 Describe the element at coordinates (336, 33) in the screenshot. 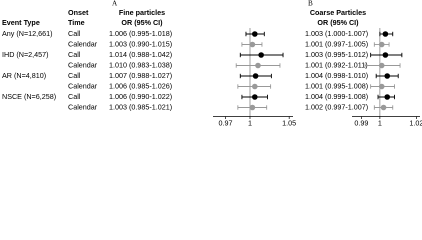

I see `or-label: 1.003 (1.000-1.007)` at that location.